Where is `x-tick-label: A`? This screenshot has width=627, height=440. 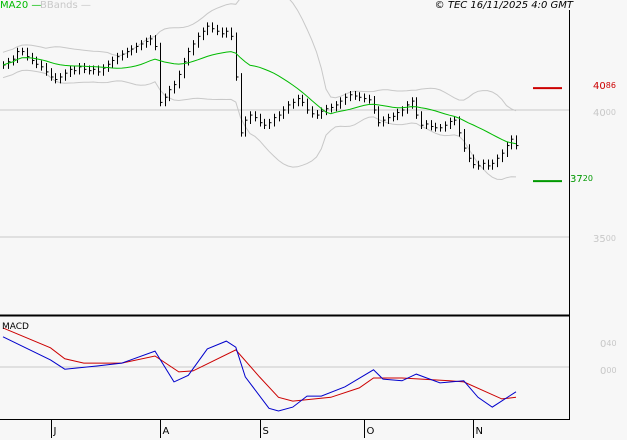
x-tick-label: A is located at coordinates (166, 431).